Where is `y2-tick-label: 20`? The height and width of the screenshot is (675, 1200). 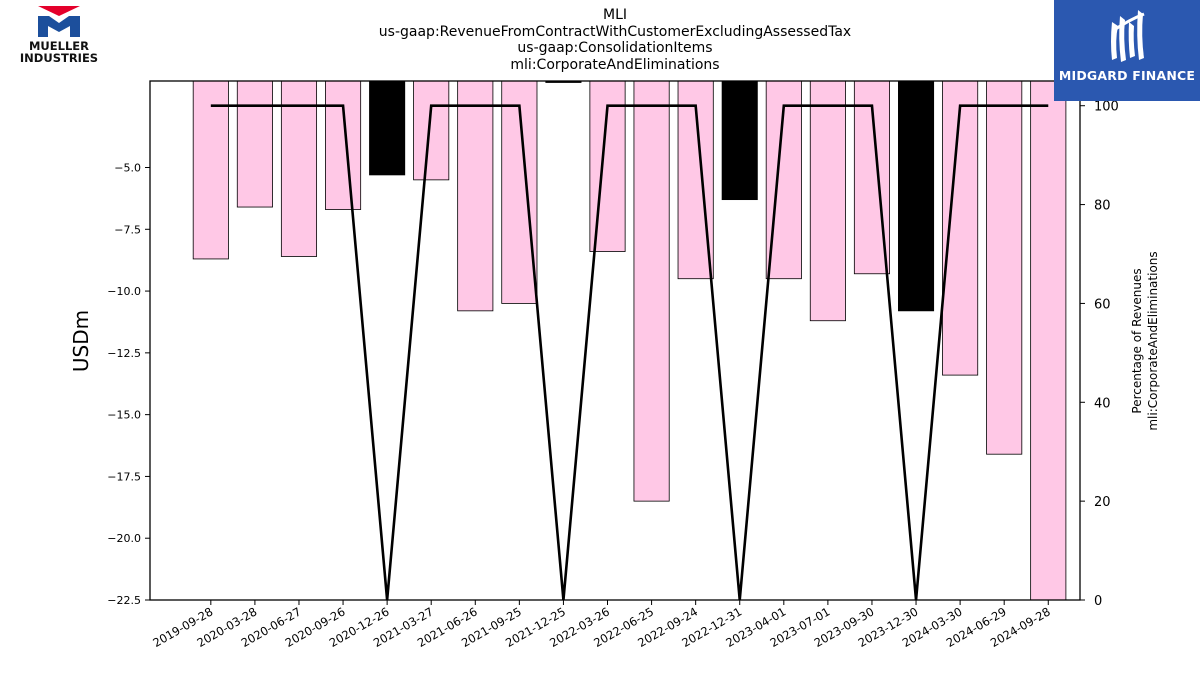
y2-tick-label: 20 is located at coordinates (1102, 502).